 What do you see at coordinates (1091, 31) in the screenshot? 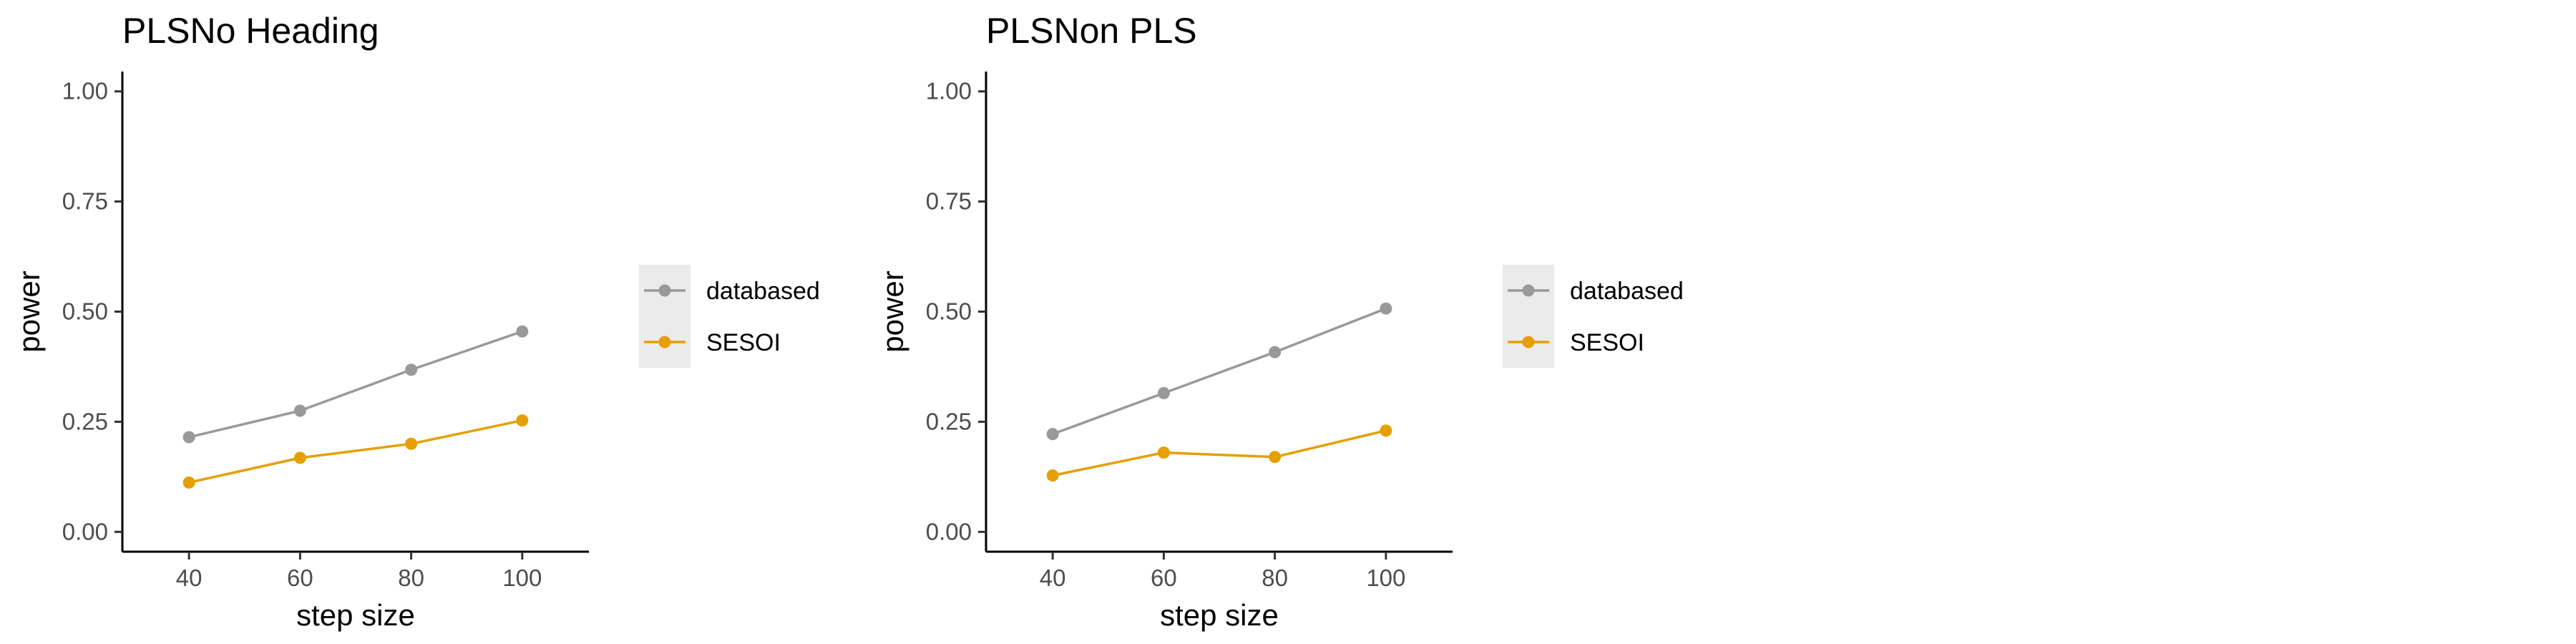
I see `chart-title: PLSNon PLS` at bounding box center [1091, 31].